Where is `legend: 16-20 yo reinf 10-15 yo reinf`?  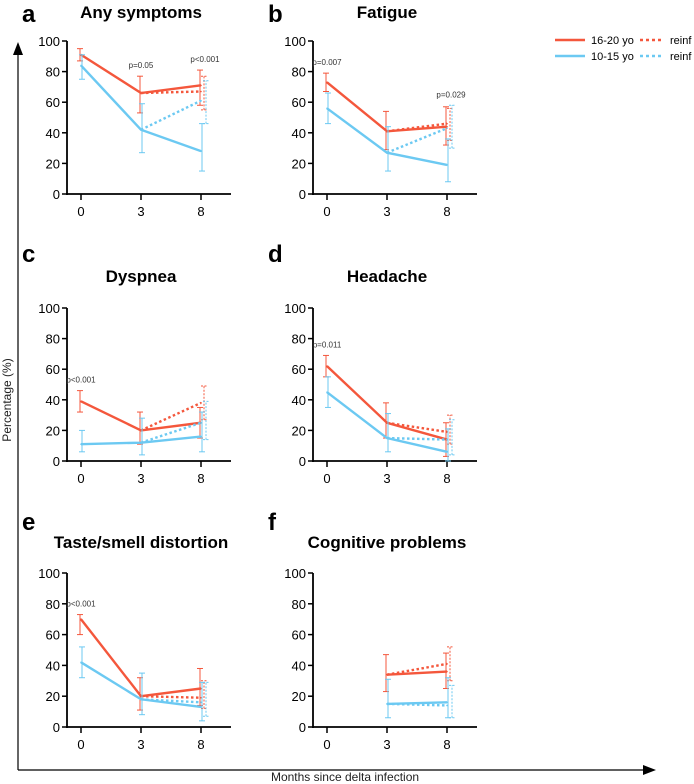
legend: 16-20 yo reinf 10-15 yo reinf is located at coordinates (623, 49).